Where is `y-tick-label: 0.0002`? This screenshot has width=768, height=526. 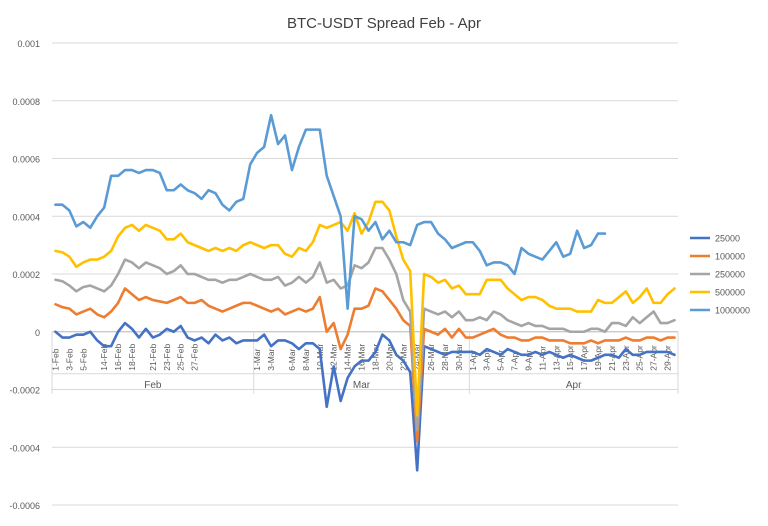
y-tick-label: 0.0002 is located at coordinates (26, 275).